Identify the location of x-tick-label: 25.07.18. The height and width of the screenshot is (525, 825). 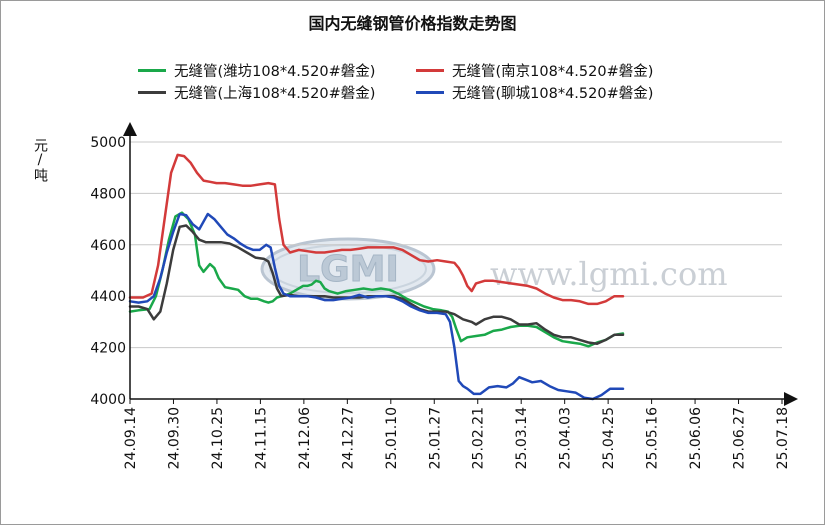
(783, 438).